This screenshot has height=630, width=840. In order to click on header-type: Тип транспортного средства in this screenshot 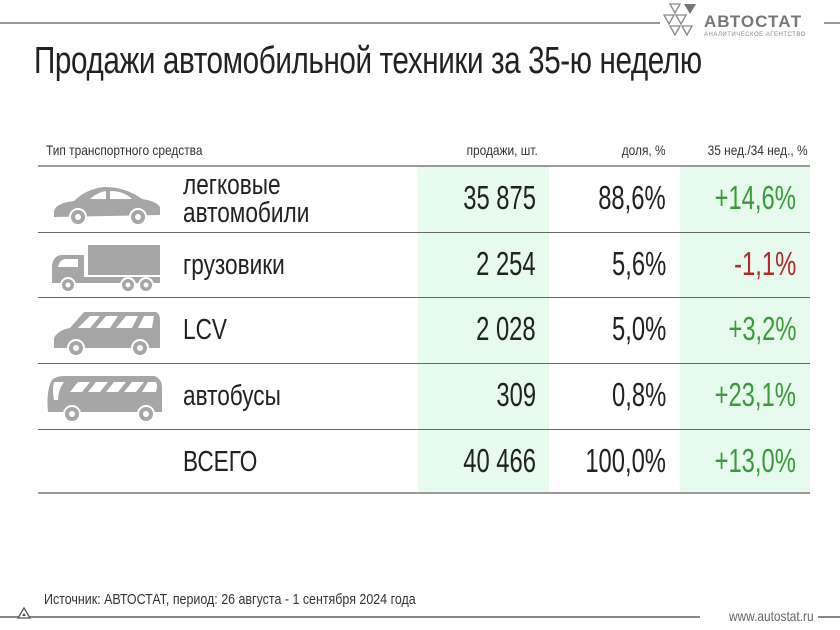, I will do `click(124, 150)`.